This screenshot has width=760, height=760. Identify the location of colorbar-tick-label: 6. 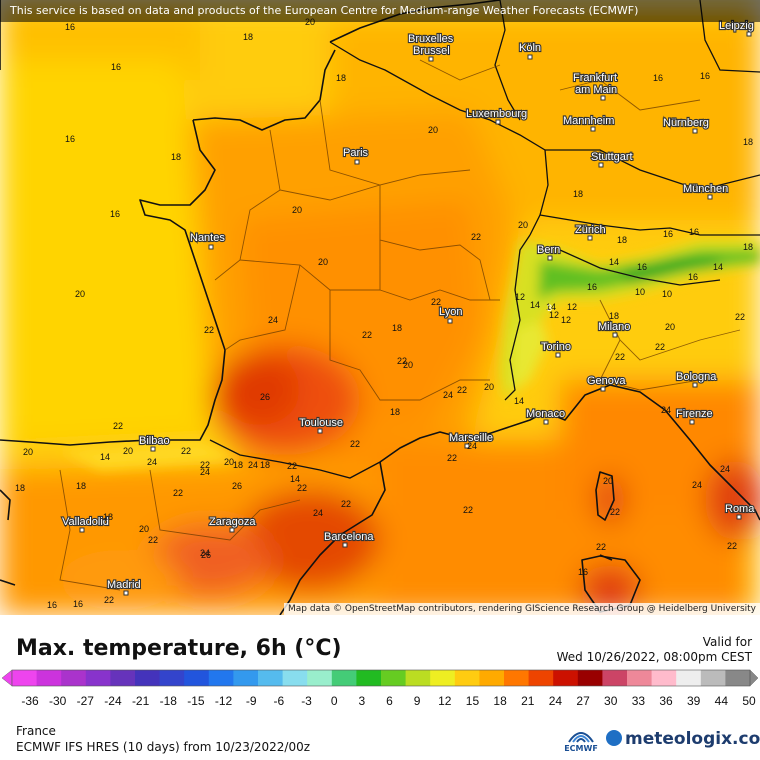
(389, 701).